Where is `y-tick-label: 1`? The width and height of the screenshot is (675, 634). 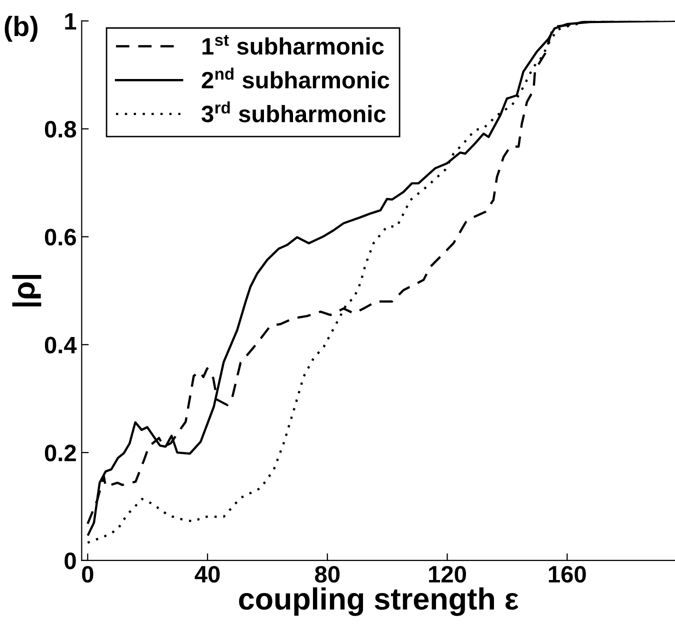
y-tick-label: 1 is located at coordinates (70, 21).